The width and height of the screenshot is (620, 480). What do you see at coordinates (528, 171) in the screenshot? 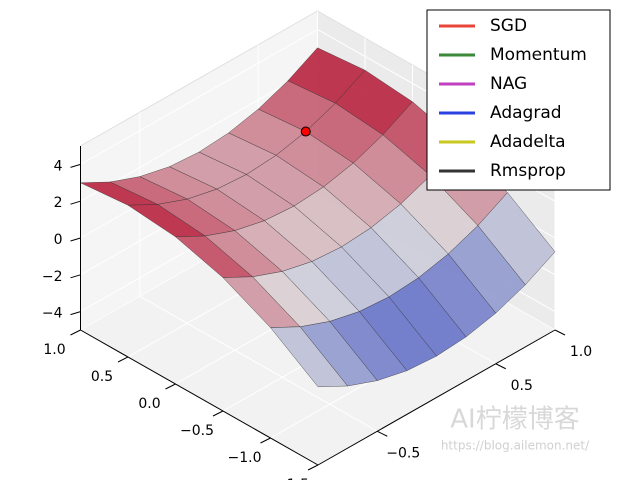
I see `legend-label: Rmsprop` at bounding box center [528, 171].